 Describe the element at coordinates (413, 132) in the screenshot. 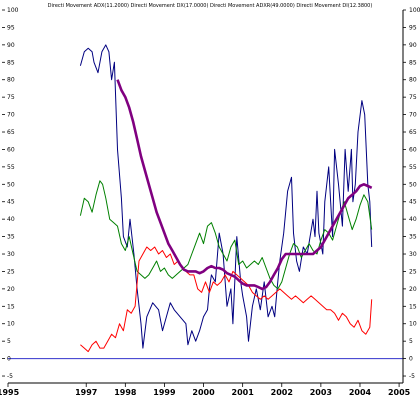

I see `right-y-tick-label: 65` at that location.